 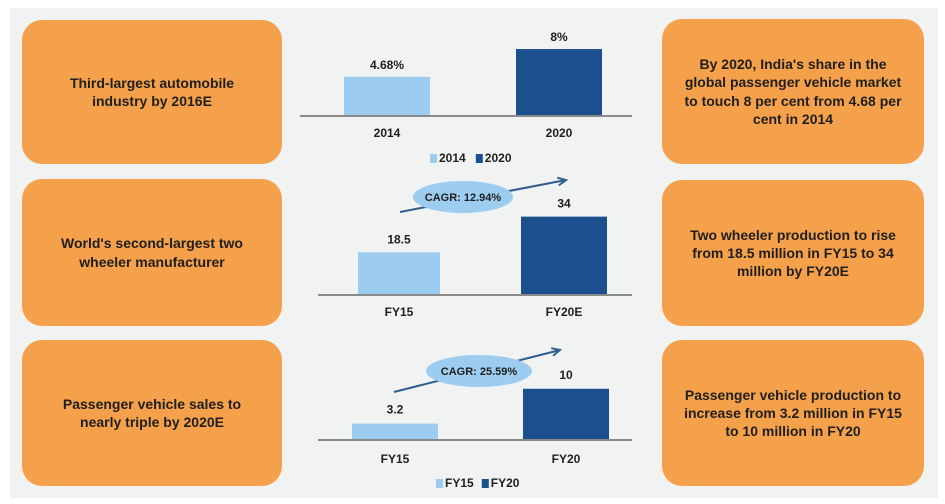 I want to click on chart3-legend-swatch-FY20, so click(x=485, y=483).